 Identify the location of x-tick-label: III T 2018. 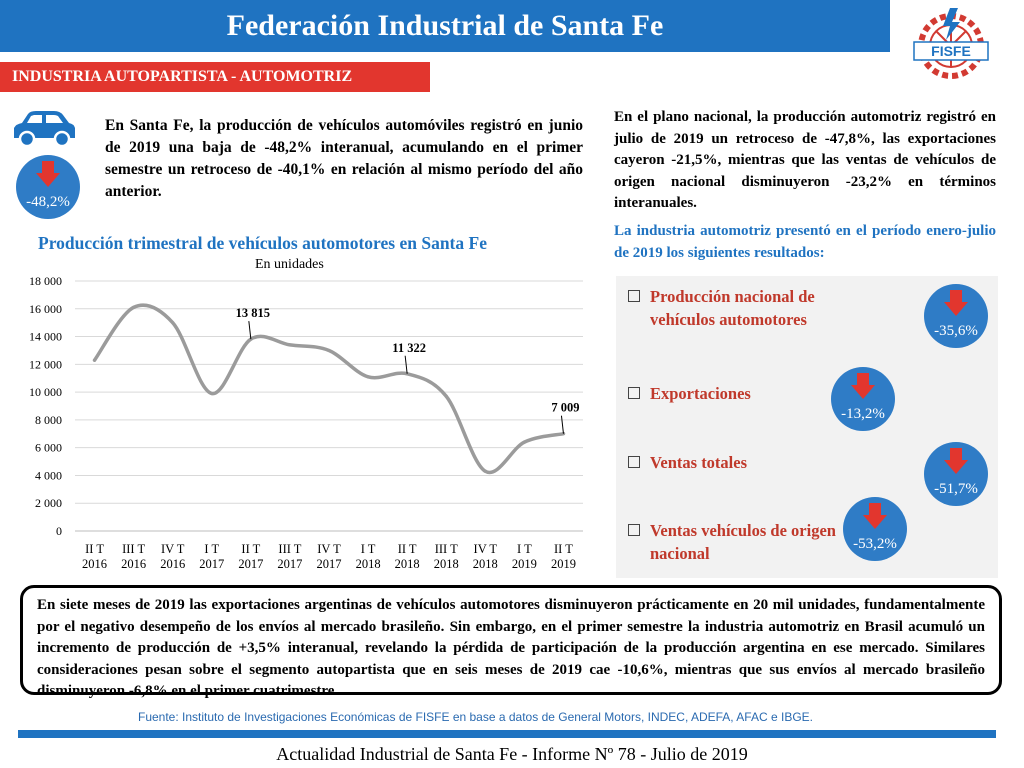
(446, 556).